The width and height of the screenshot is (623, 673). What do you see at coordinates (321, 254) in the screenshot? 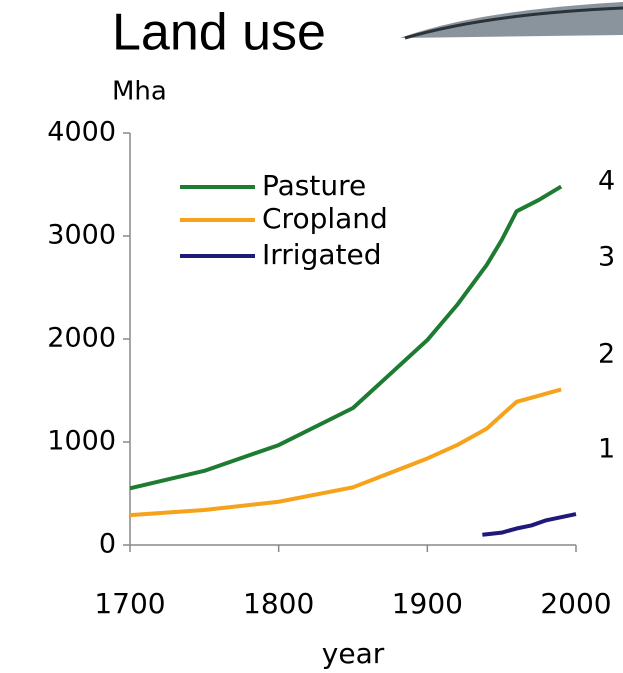
I see `legend-label: Irrigated` at bounding box center [321, 254].